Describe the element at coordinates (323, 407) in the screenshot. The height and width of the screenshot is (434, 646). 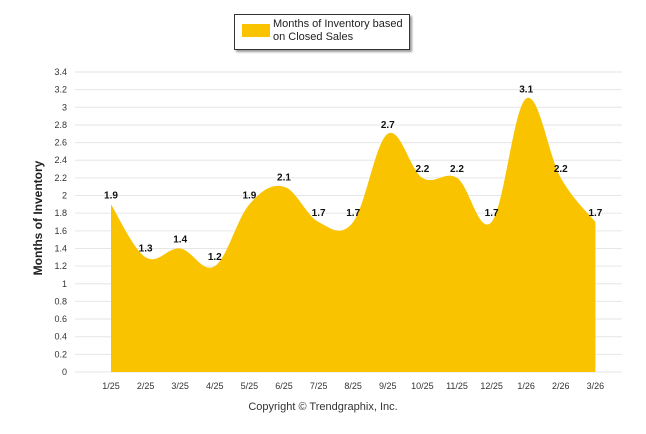
I see `copyright-footer: Copyright © Trendgraphix, Inc.` at that location.